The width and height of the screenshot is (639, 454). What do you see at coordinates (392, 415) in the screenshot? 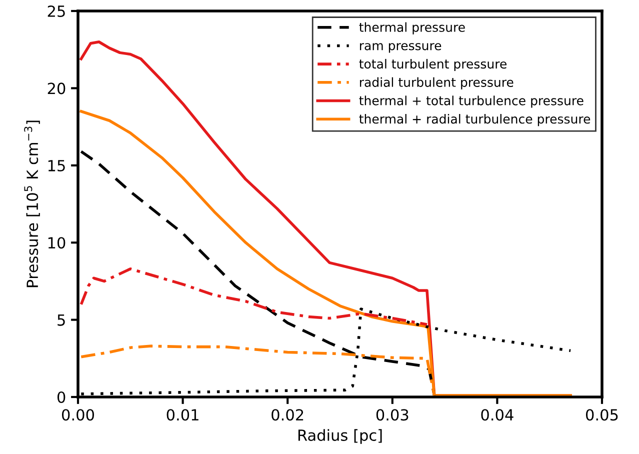
I see `x-tick-label: 0.03` at bounding box center [392, 415].